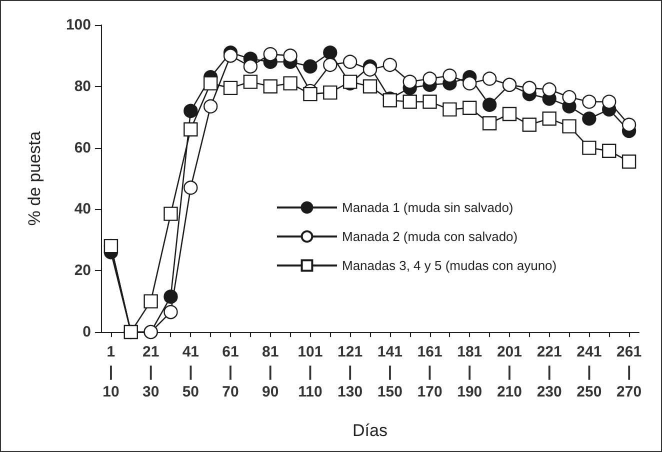 This screenshot has height=452, width=662. I want to click on x-tick-label: 201 | 210, so click(509, 372).